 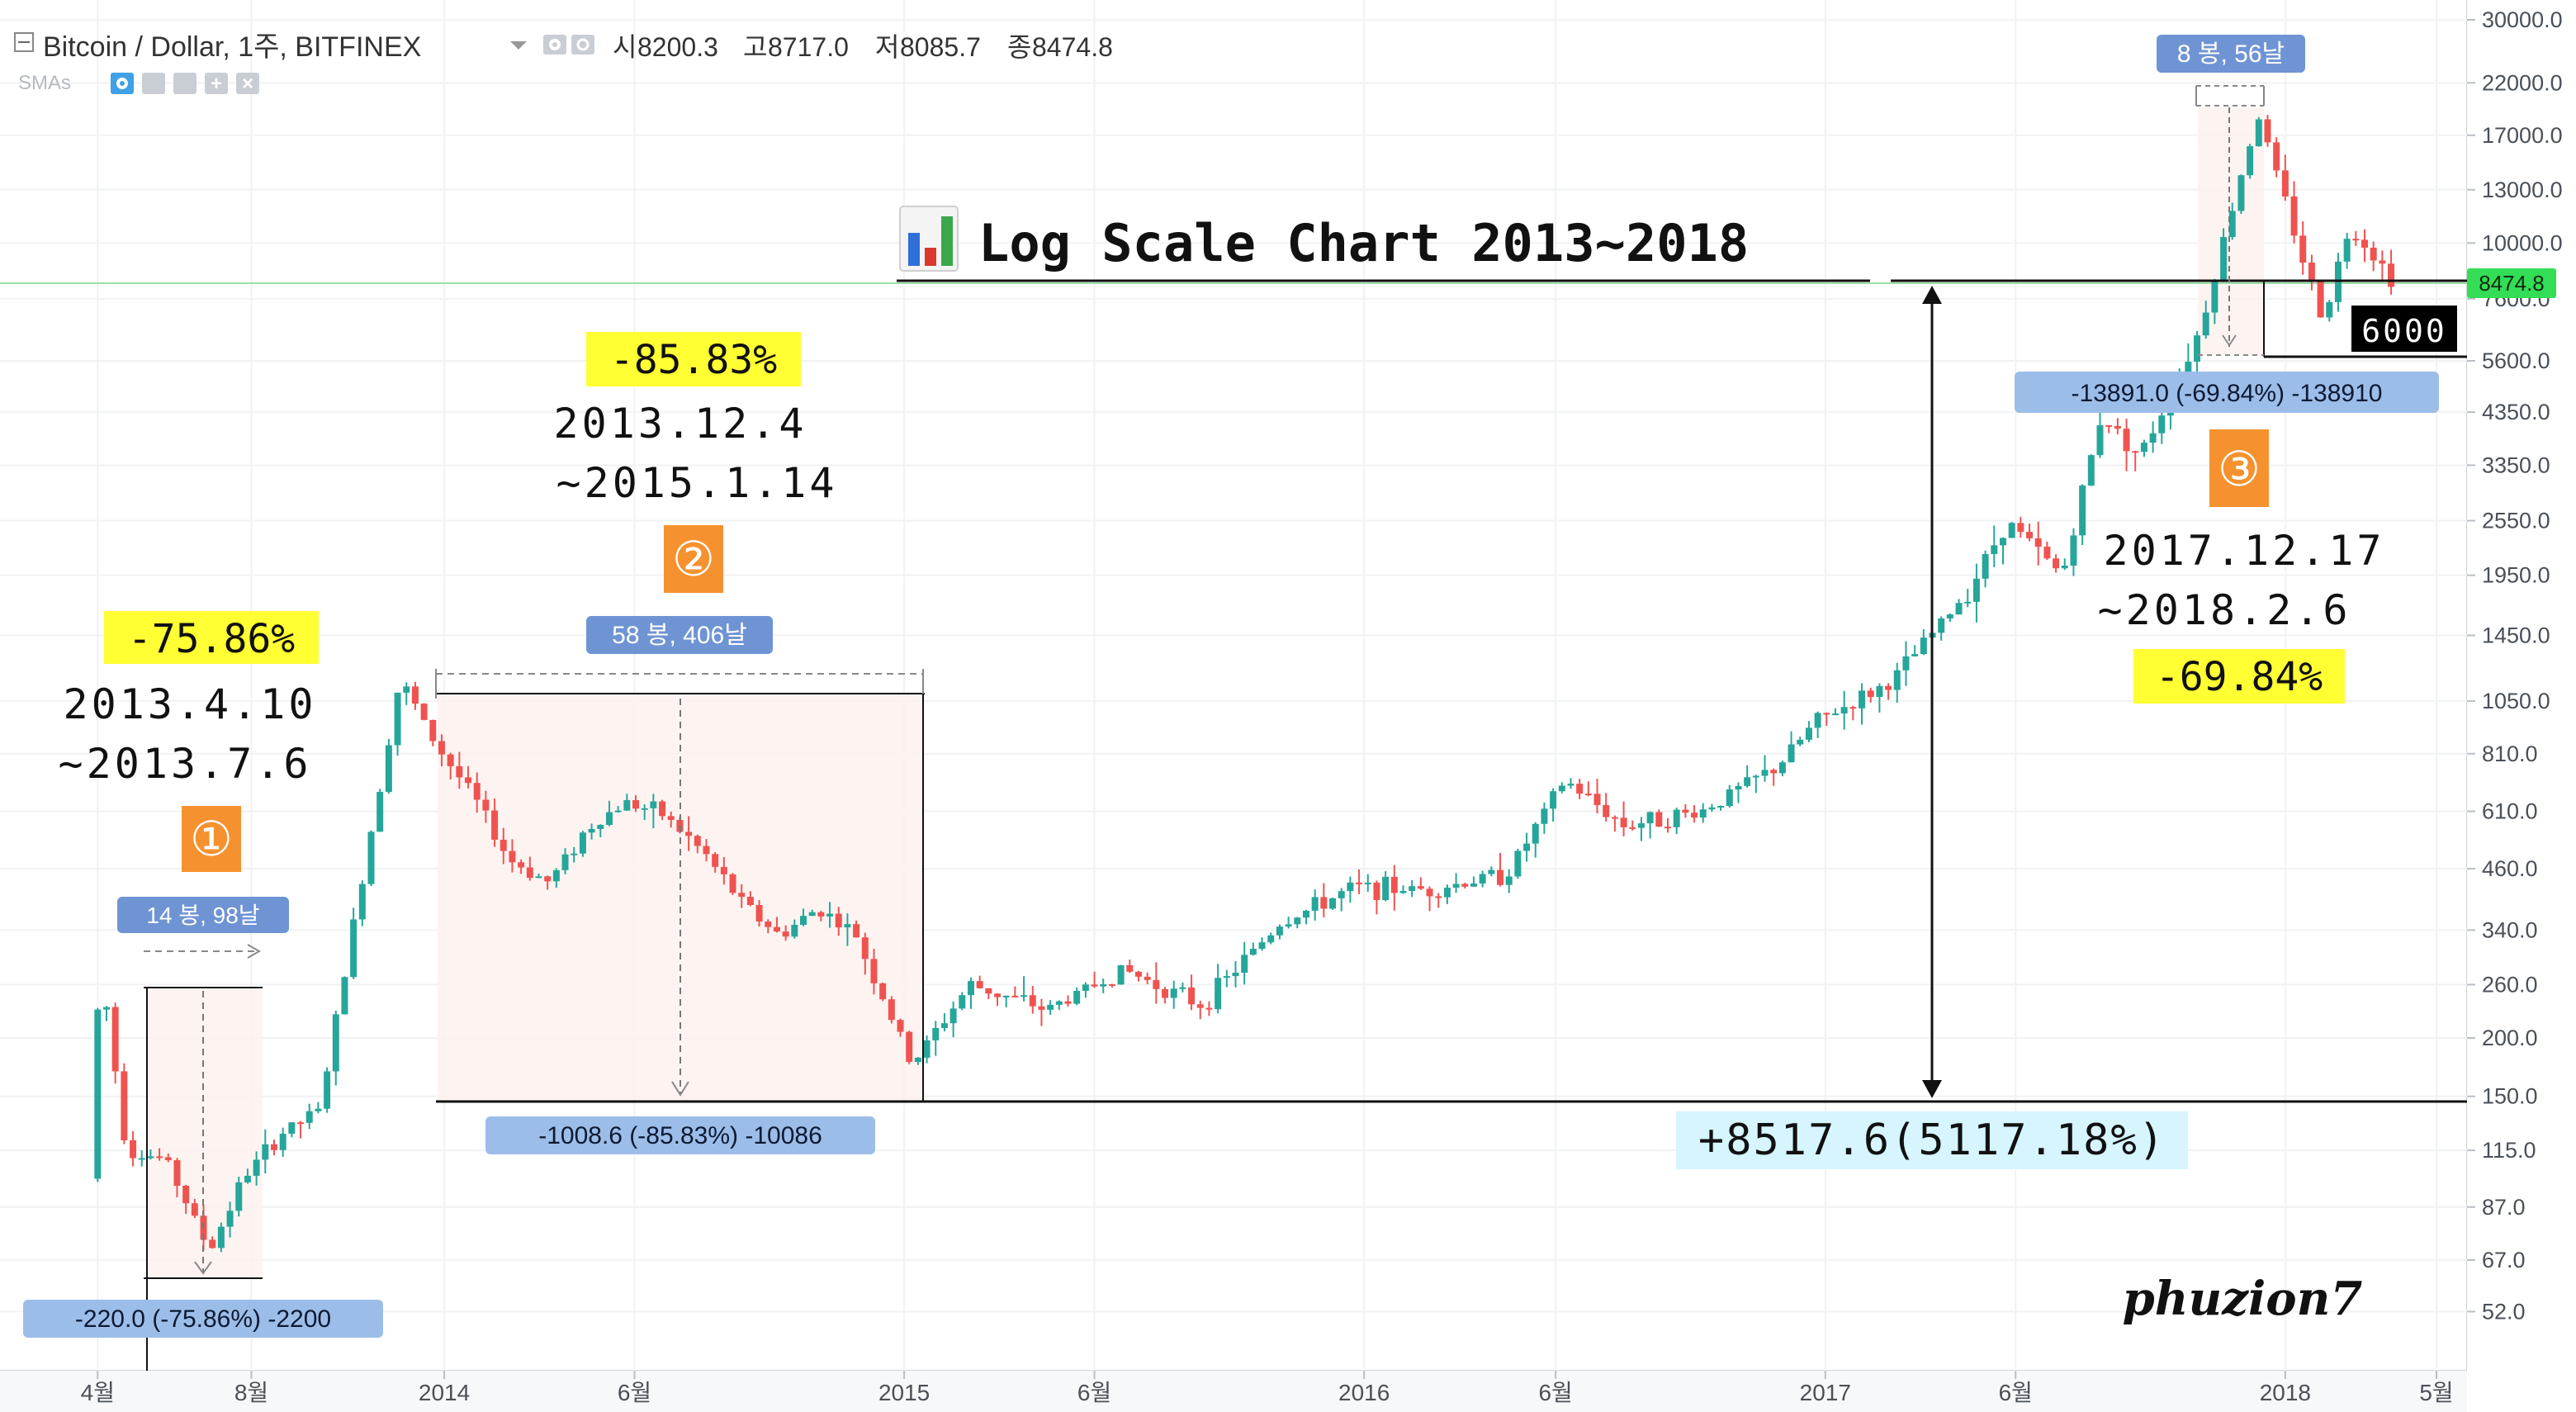 What do you see at coordinates (1825, 1392) in the screenshot?
I see `time-tick-label: 2017` at bounding box center [1825, 1392].